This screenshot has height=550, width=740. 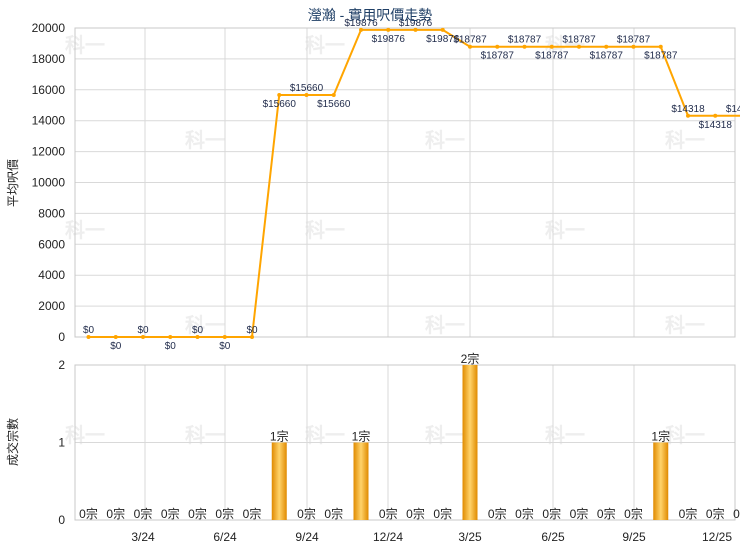 I want to click on x-tick-label: 6/25, so click(x=553, y=537).